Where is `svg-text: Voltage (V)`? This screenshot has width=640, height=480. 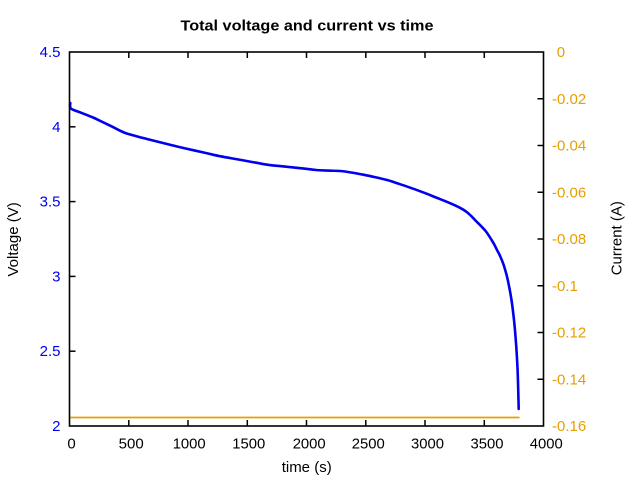
svg-text: Voltage (V) is located at coordinates (13, 239).